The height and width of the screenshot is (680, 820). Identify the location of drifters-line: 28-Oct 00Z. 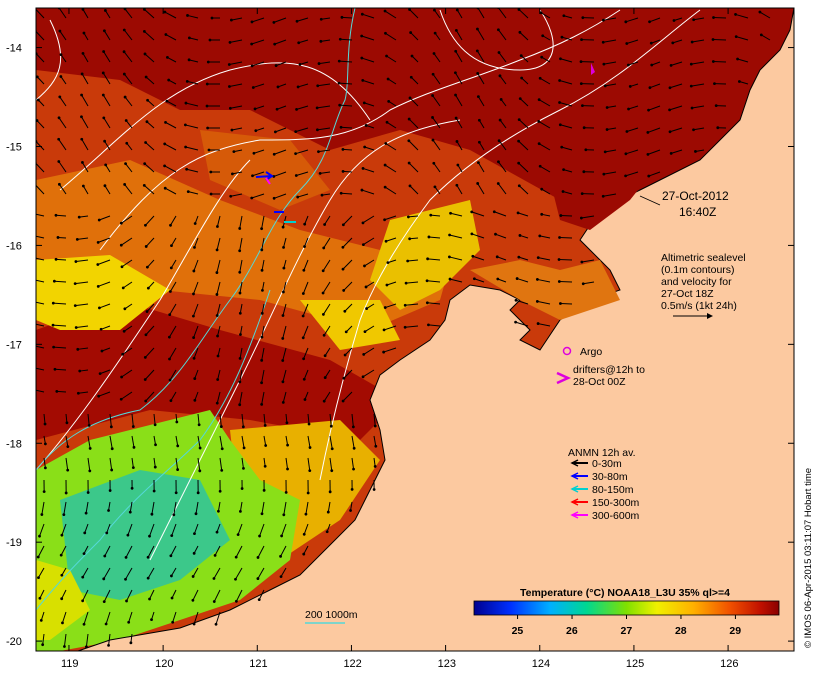
(599, 382).